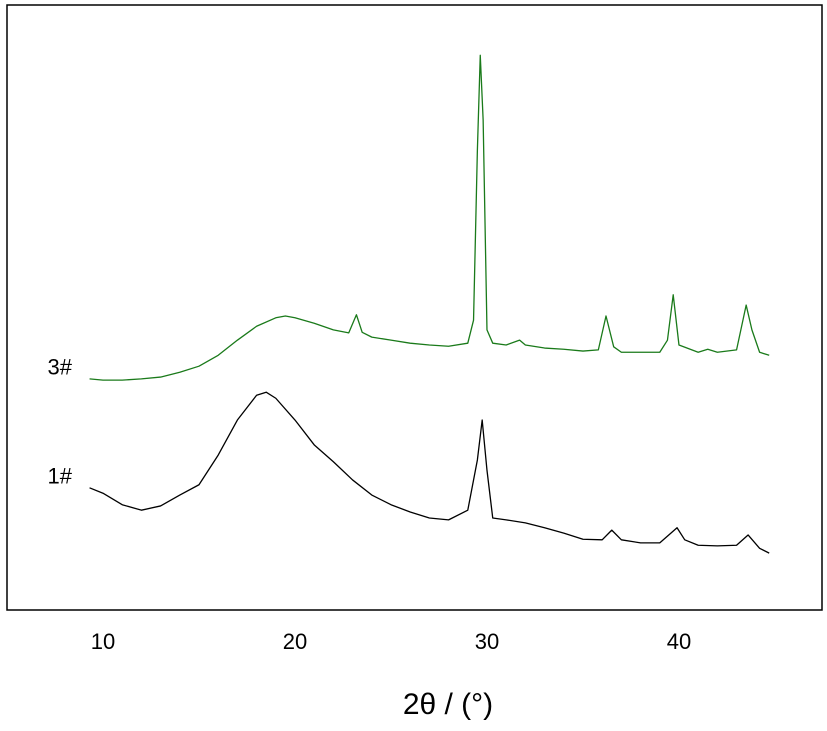 The width and height of the screenshot is (827, 731). I want to click on series-label: 3#, so click(60, 367).